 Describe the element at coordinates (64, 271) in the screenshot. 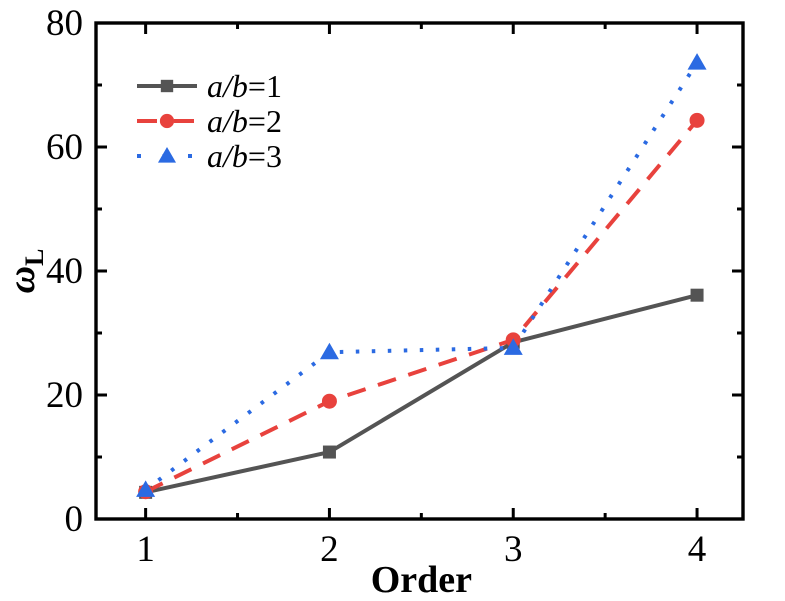

I see `y-tick-label: 40` at that location.